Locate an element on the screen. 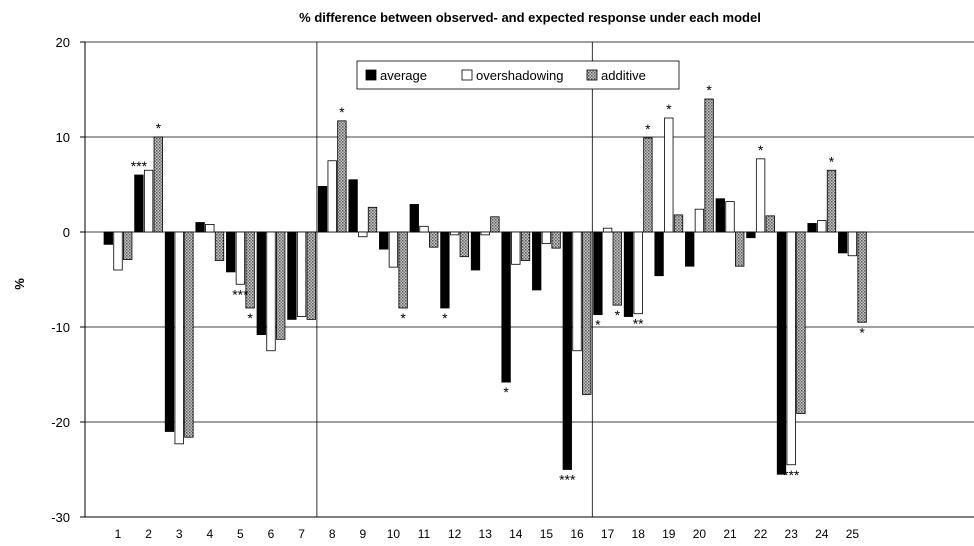 This screenshot has height=546, width=974. significance-marker: ** is located at coordinates (638, 324).